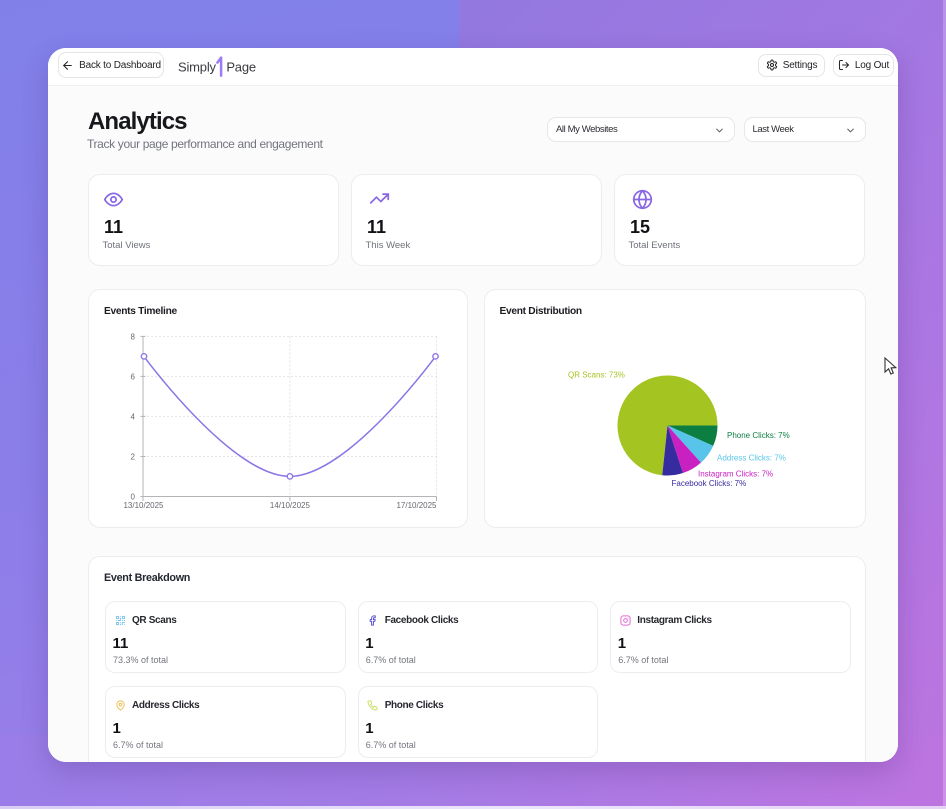 This screenshot has height=809, width=946. What do you see at coordinates (133, 497) in the screenshot?
I see `svg-text: 0` at bounding box center [133, 497].